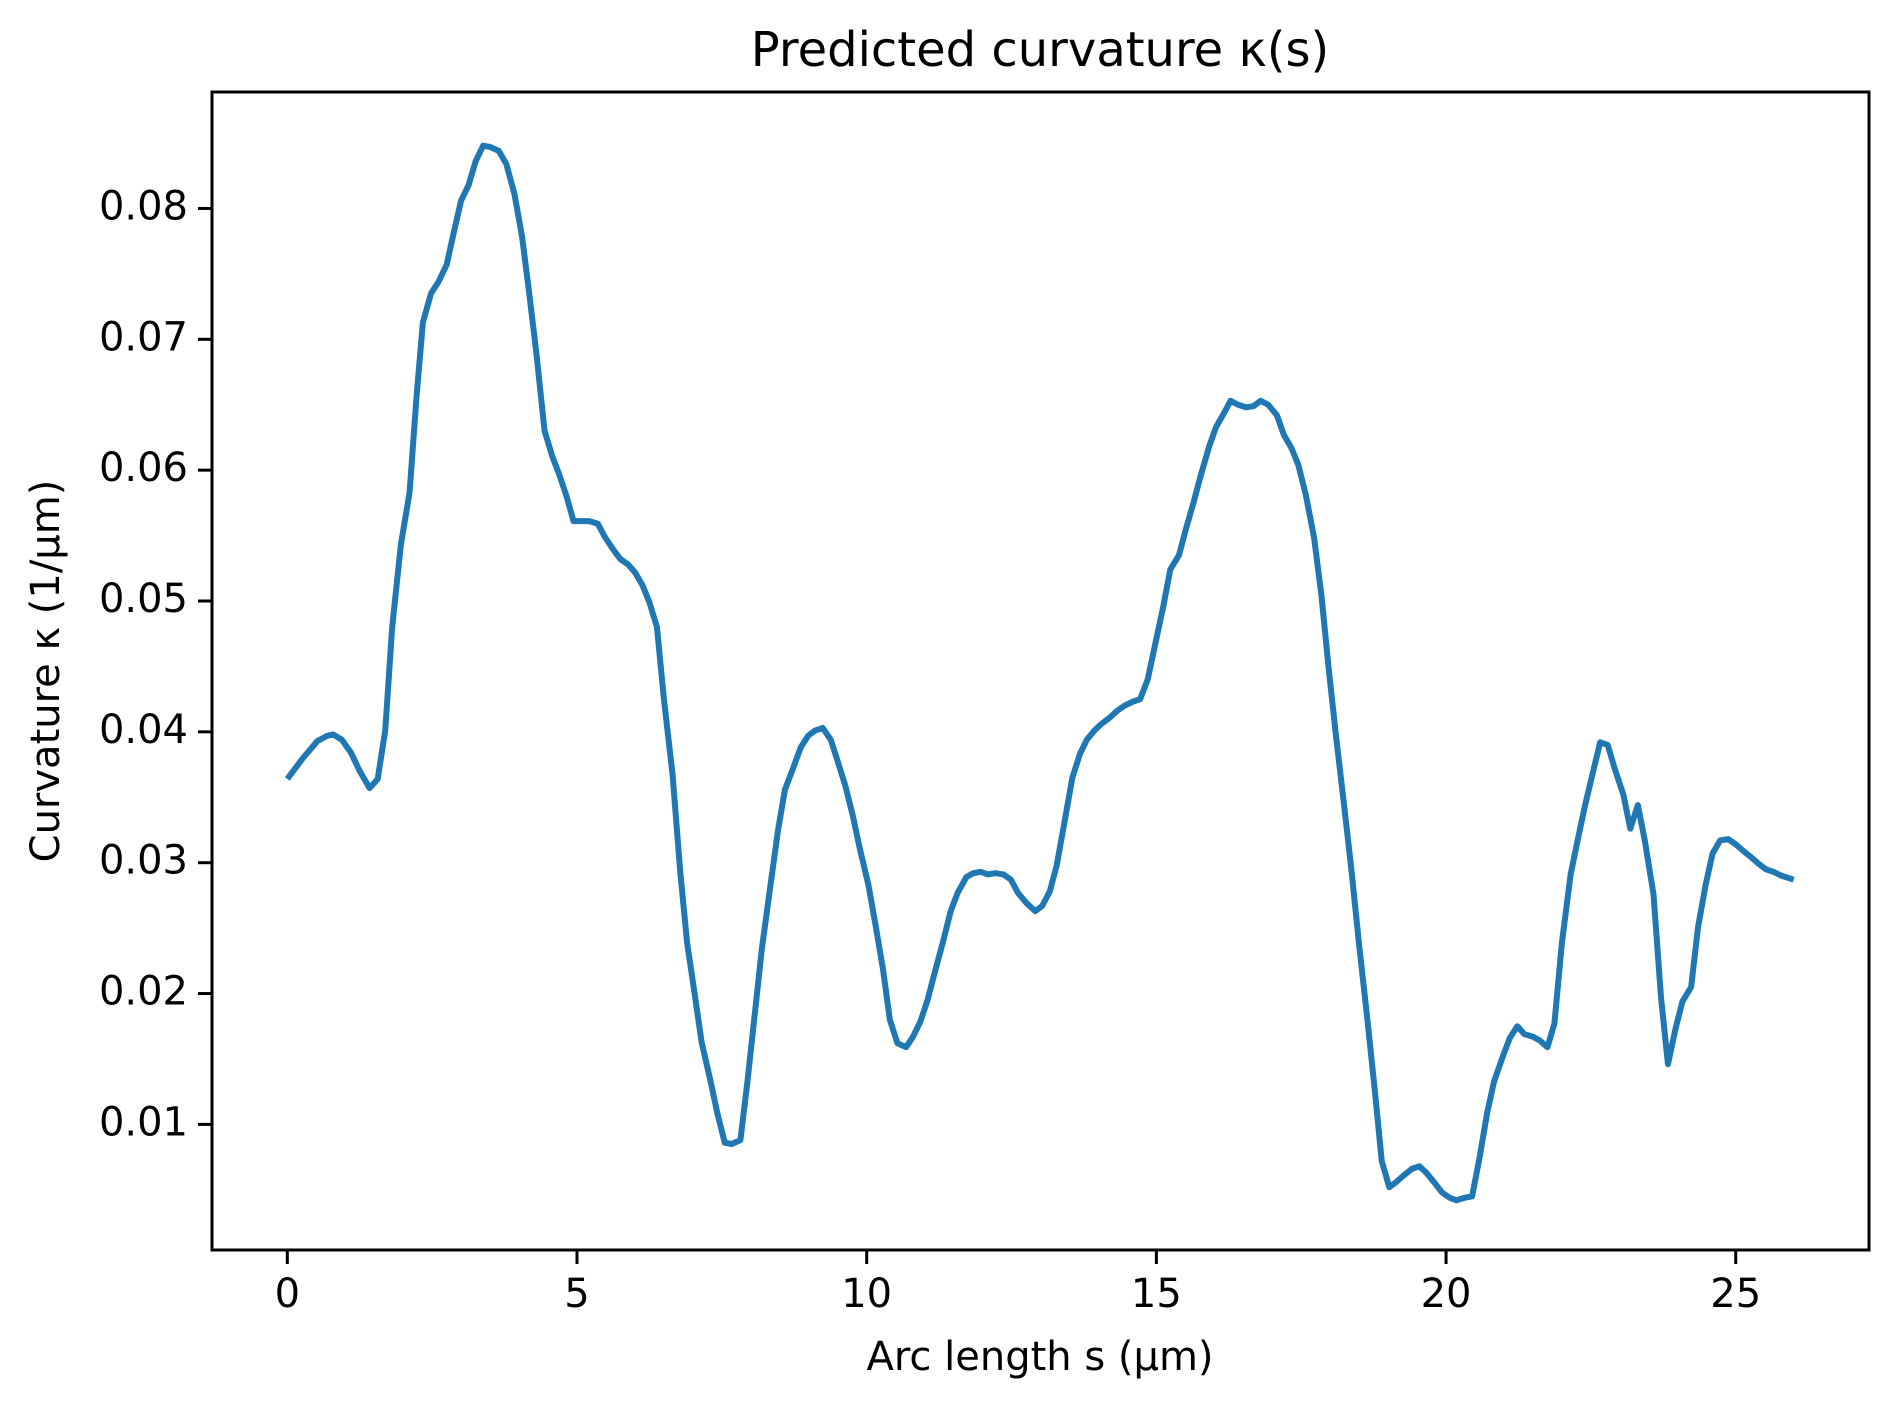 This screenshot has width=1890, height=1406. What do you see at coordinates (143, 599) in the screenshot?
I see `y-tick-label: 0.05` at bounding box center [143, 599].